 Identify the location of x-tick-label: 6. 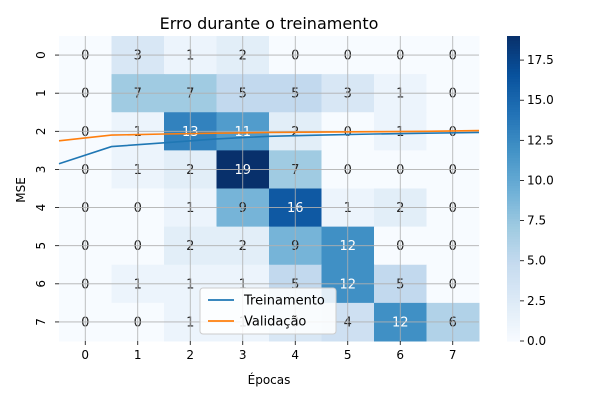
(400, 355).